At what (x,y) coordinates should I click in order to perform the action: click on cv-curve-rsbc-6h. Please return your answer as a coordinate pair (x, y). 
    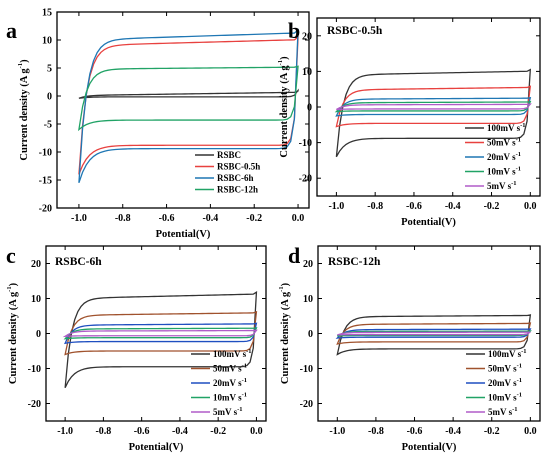
    Looking at the image, I should click on (188, 106).